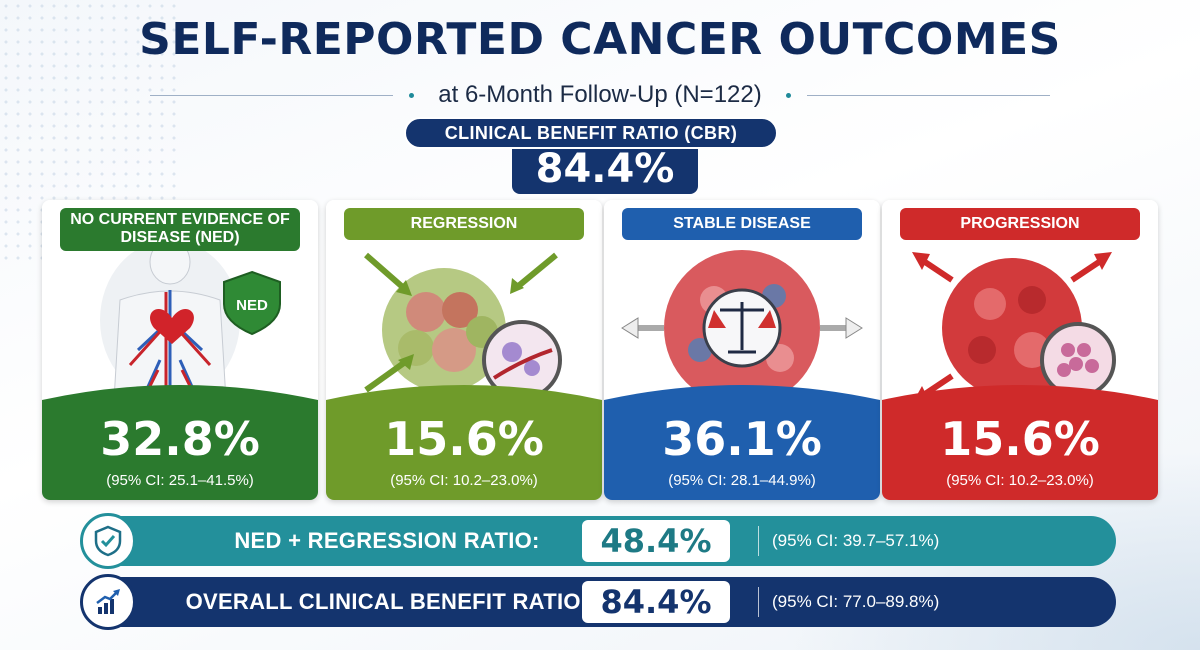 The height and width of the screenshot is (650, 1200). Describe the element at coordinates (387, 540) in the screenshot. I see `ned-regression-label: NED + REGRESSION RATIO:` at that location.